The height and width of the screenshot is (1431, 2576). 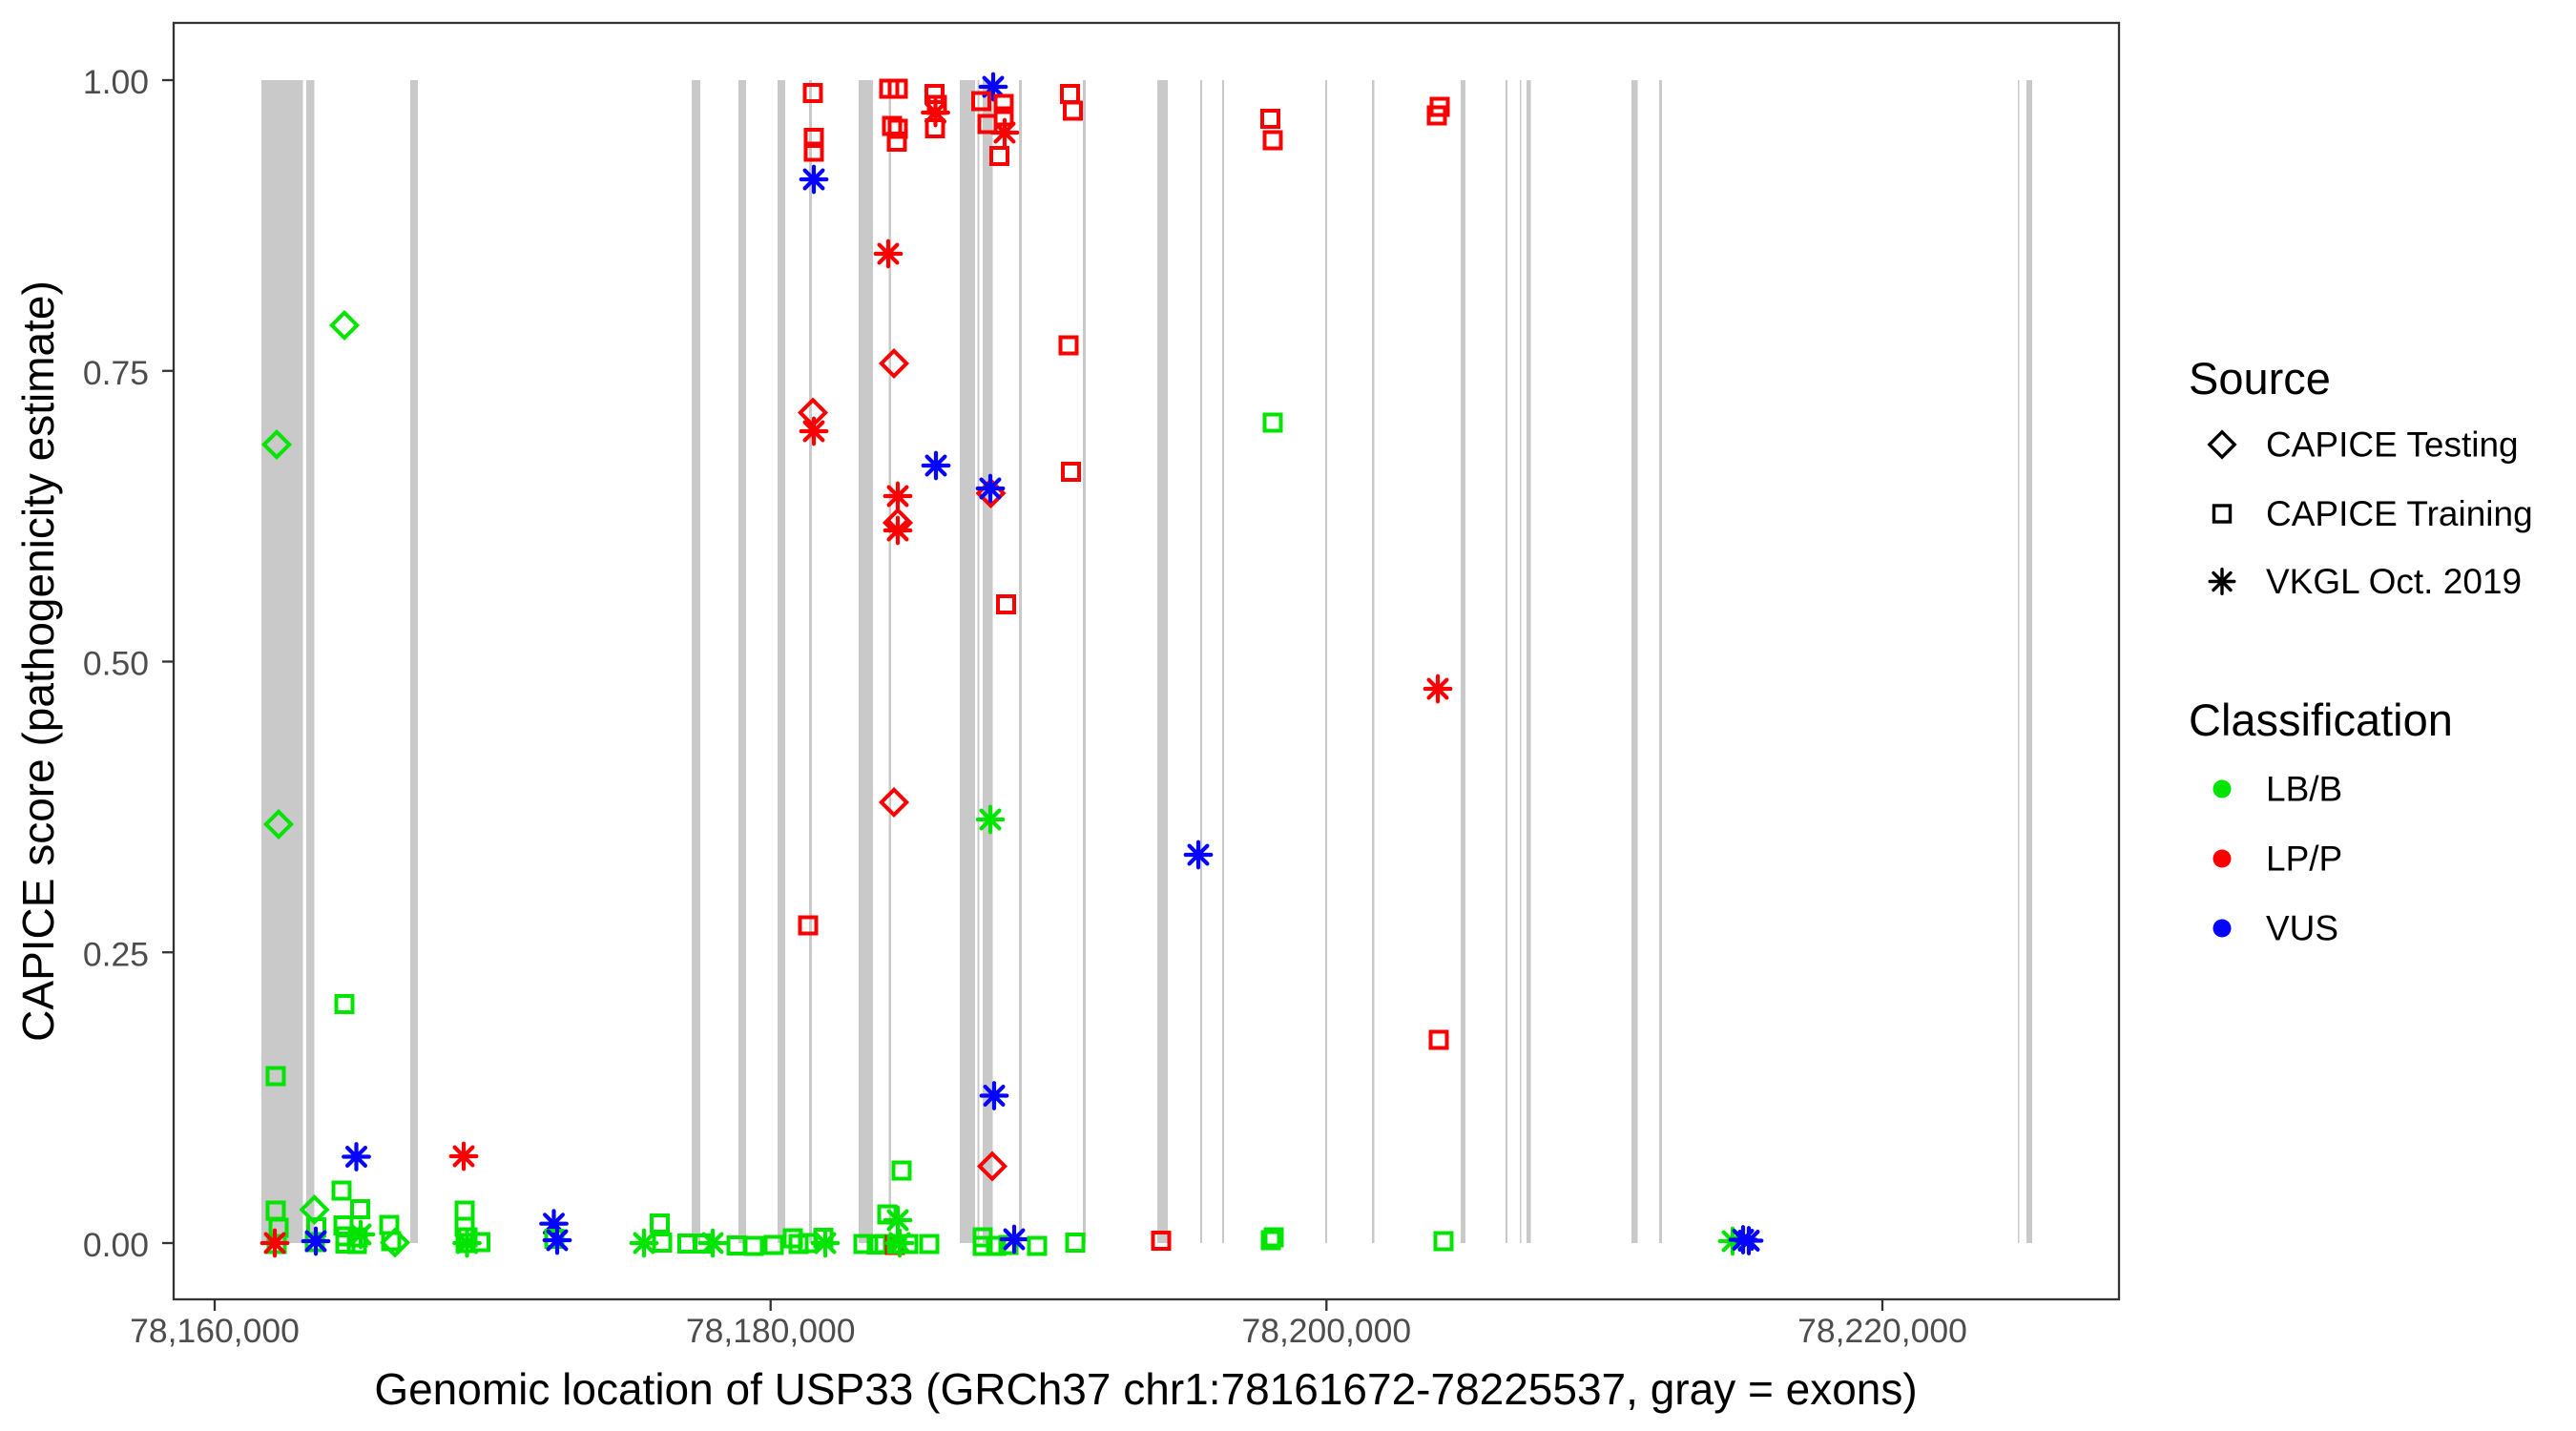 I want to click on svg-text:CAPICE score (pathogenicity es: CAPICE score (pathogenicity estimate), so click(x=38, y=661).